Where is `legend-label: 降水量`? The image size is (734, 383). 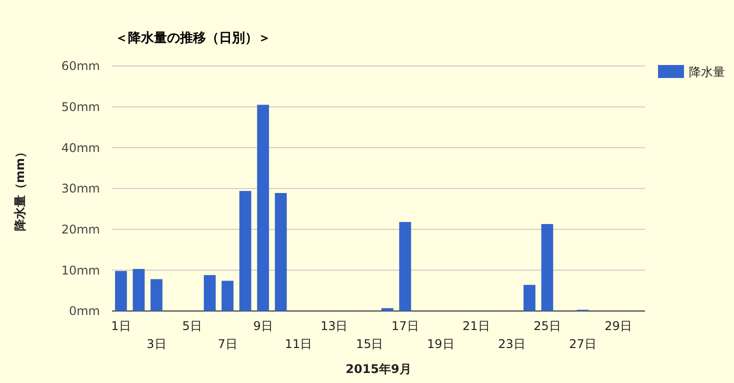
legend-label: 降水量 is located at coordinates (707, 72).